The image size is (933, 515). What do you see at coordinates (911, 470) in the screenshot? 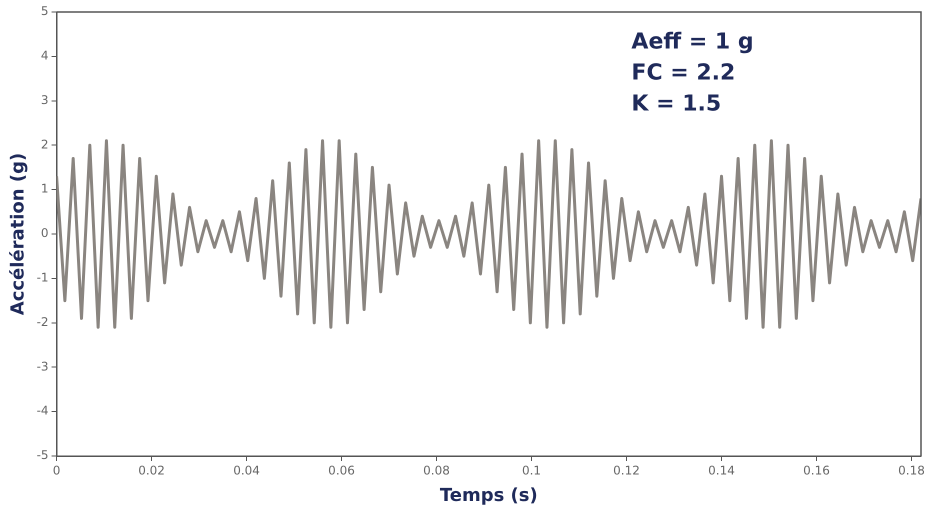
I see `x-tick-label: 0.18` at bounding box center [911, 470].